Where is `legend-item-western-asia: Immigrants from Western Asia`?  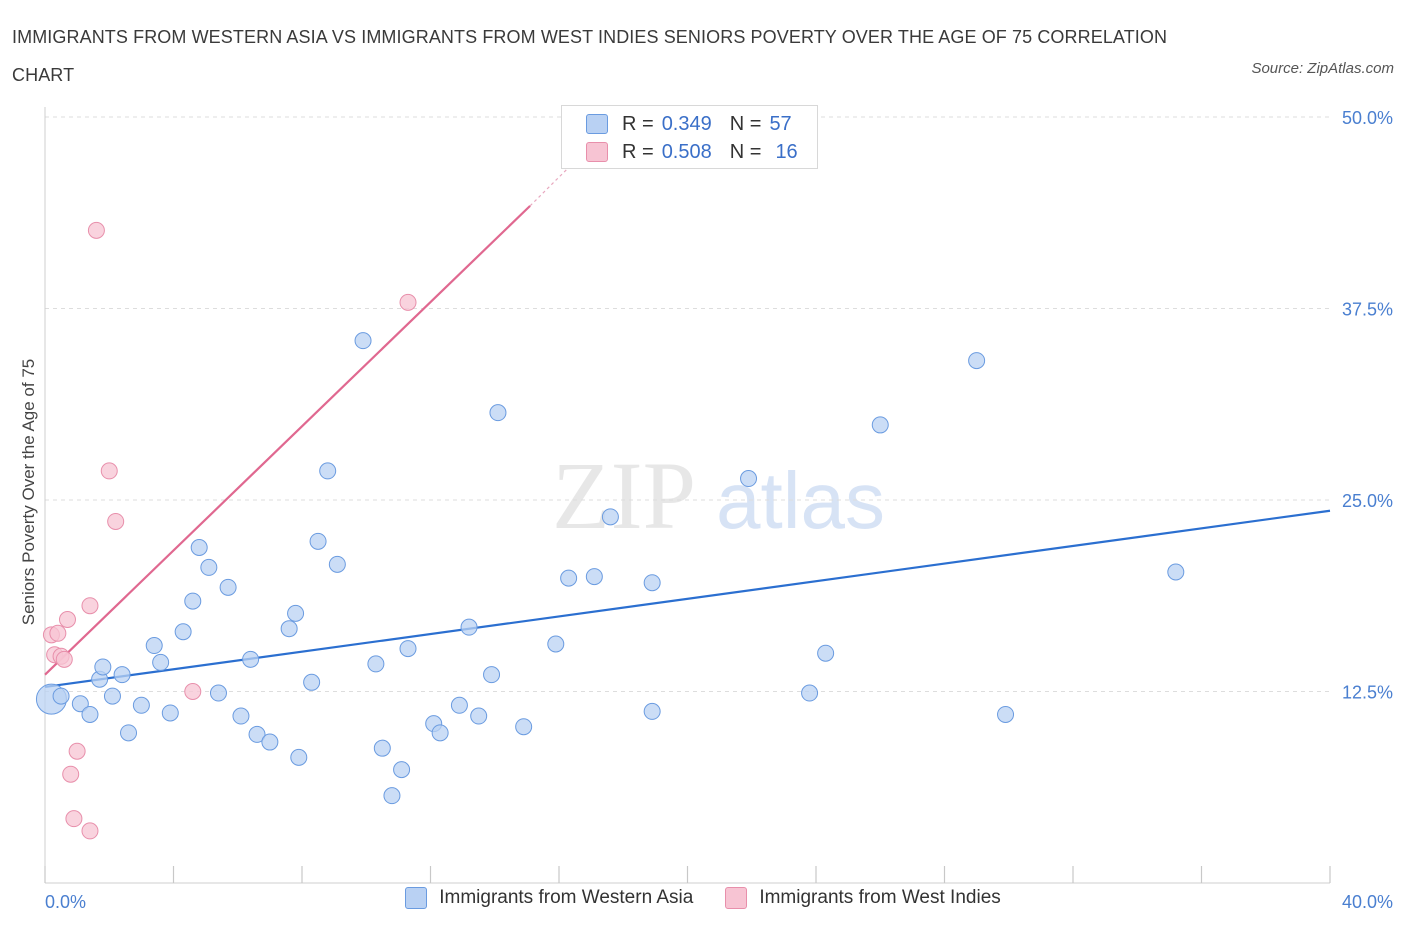 legend-item-western-asia: Immigrants from Western Asia is located at coordinates (549, 898).